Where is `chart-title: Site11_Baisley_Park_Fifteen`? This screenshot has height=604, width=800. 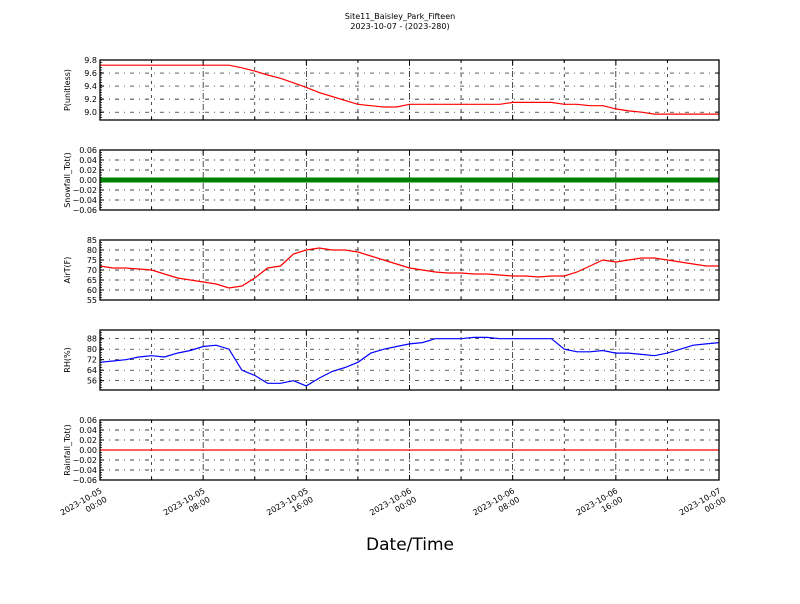
chart-title: Site11_Baisley_Park_Fifteen is located at coordinates (400, 16).